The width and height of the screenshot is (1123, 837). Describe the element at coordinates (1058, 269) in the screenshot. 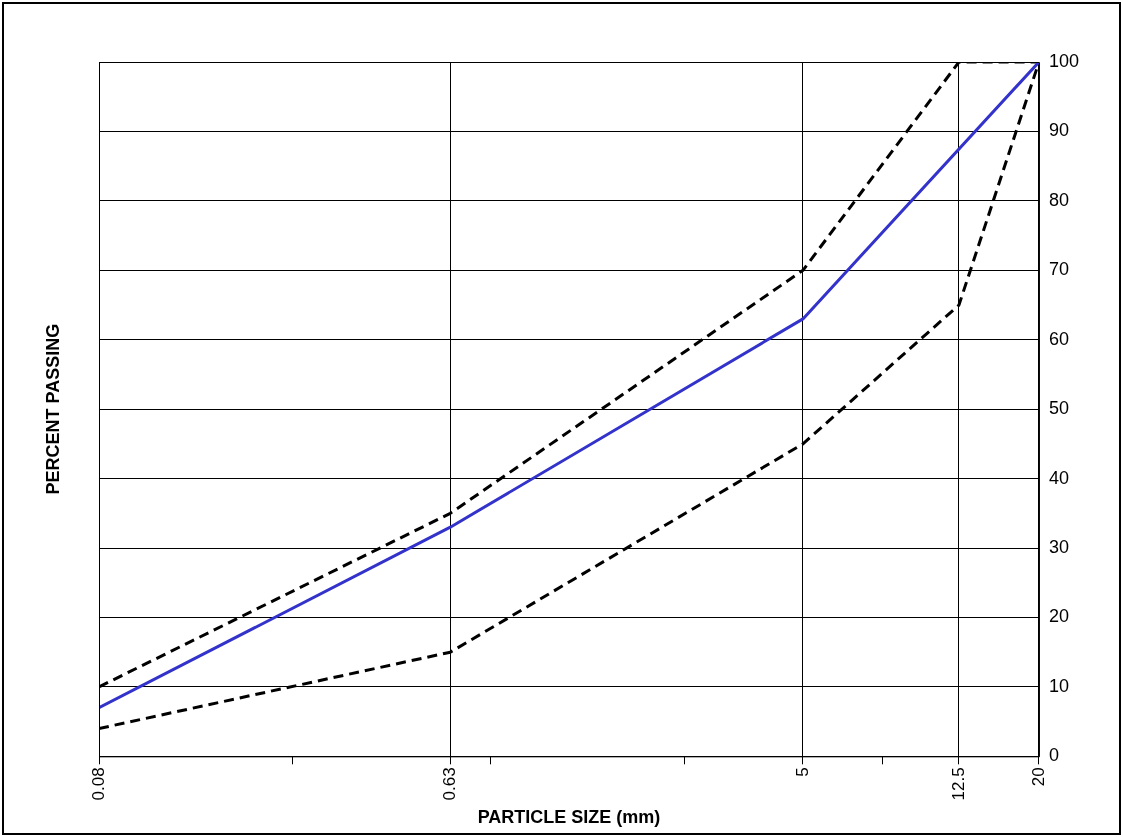

I see `y-tick-label: 70` at that location.